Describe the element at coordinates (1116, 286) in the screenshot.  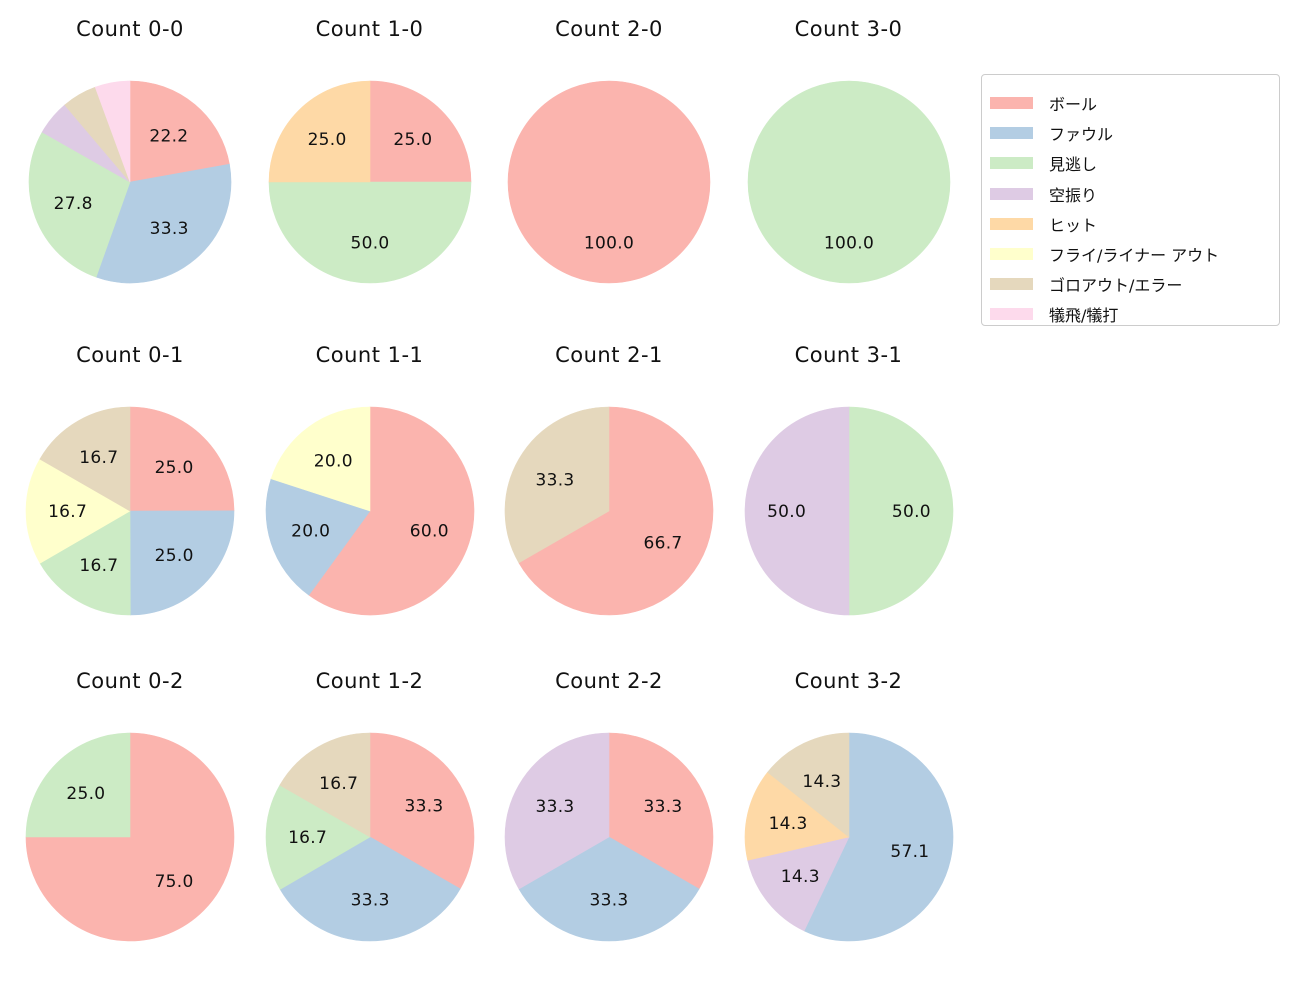
I see `legend-label-groundout-error: ゴロアウト/エラー` at that location.